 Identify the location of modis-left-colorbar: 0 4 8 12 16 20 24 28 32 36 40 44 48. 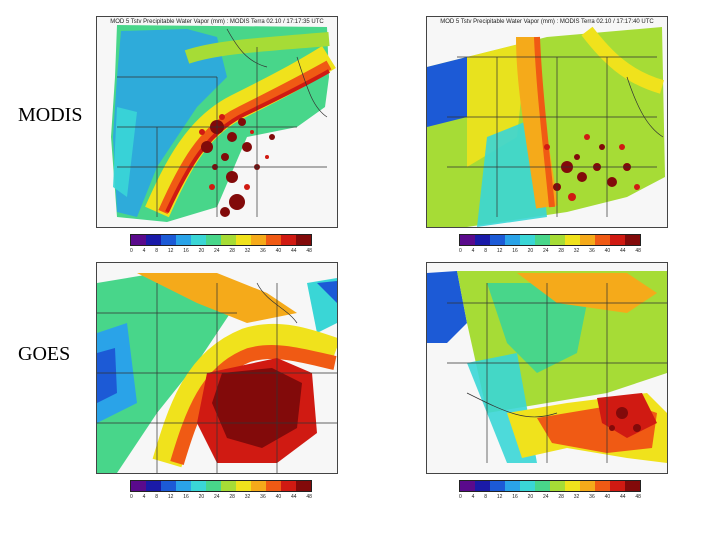
(221, 244).